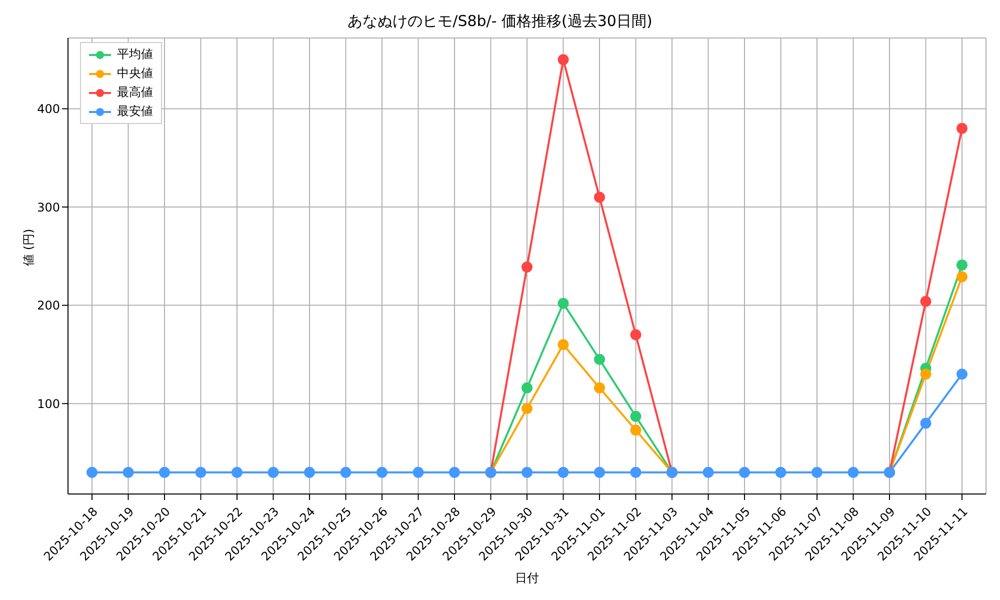 The height and width of the screenshot is (600, 1000). Describe the element at coordinates (500, 21) in the screenshot. I see `chart-title: あなぬけのヒモ/S8b/- 価格推移(過去30日間)` at that location.